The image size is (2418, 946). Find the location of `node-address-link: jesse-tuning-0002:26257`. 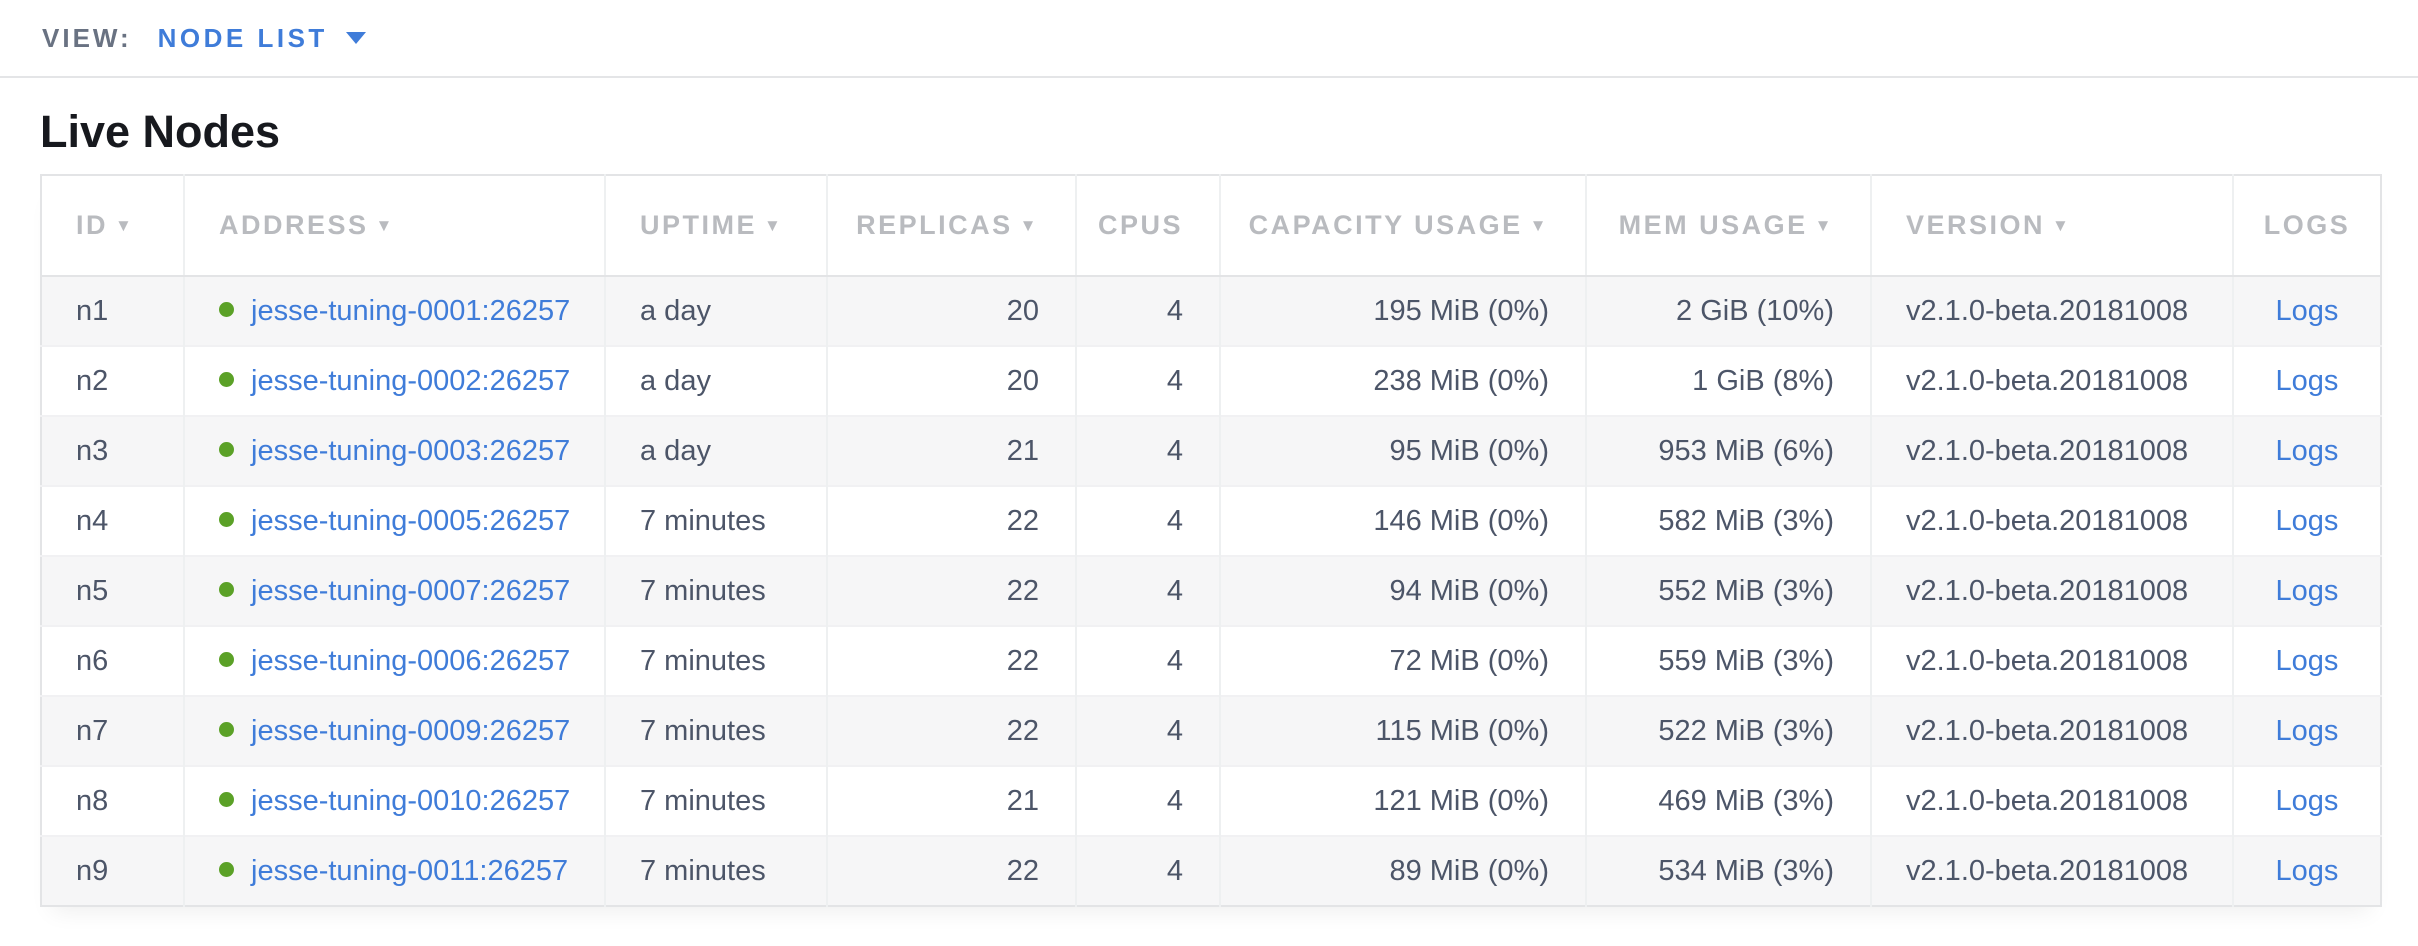

node-address-link: jesse-tuning-0002:26257 is located at coordinates (411, 380).